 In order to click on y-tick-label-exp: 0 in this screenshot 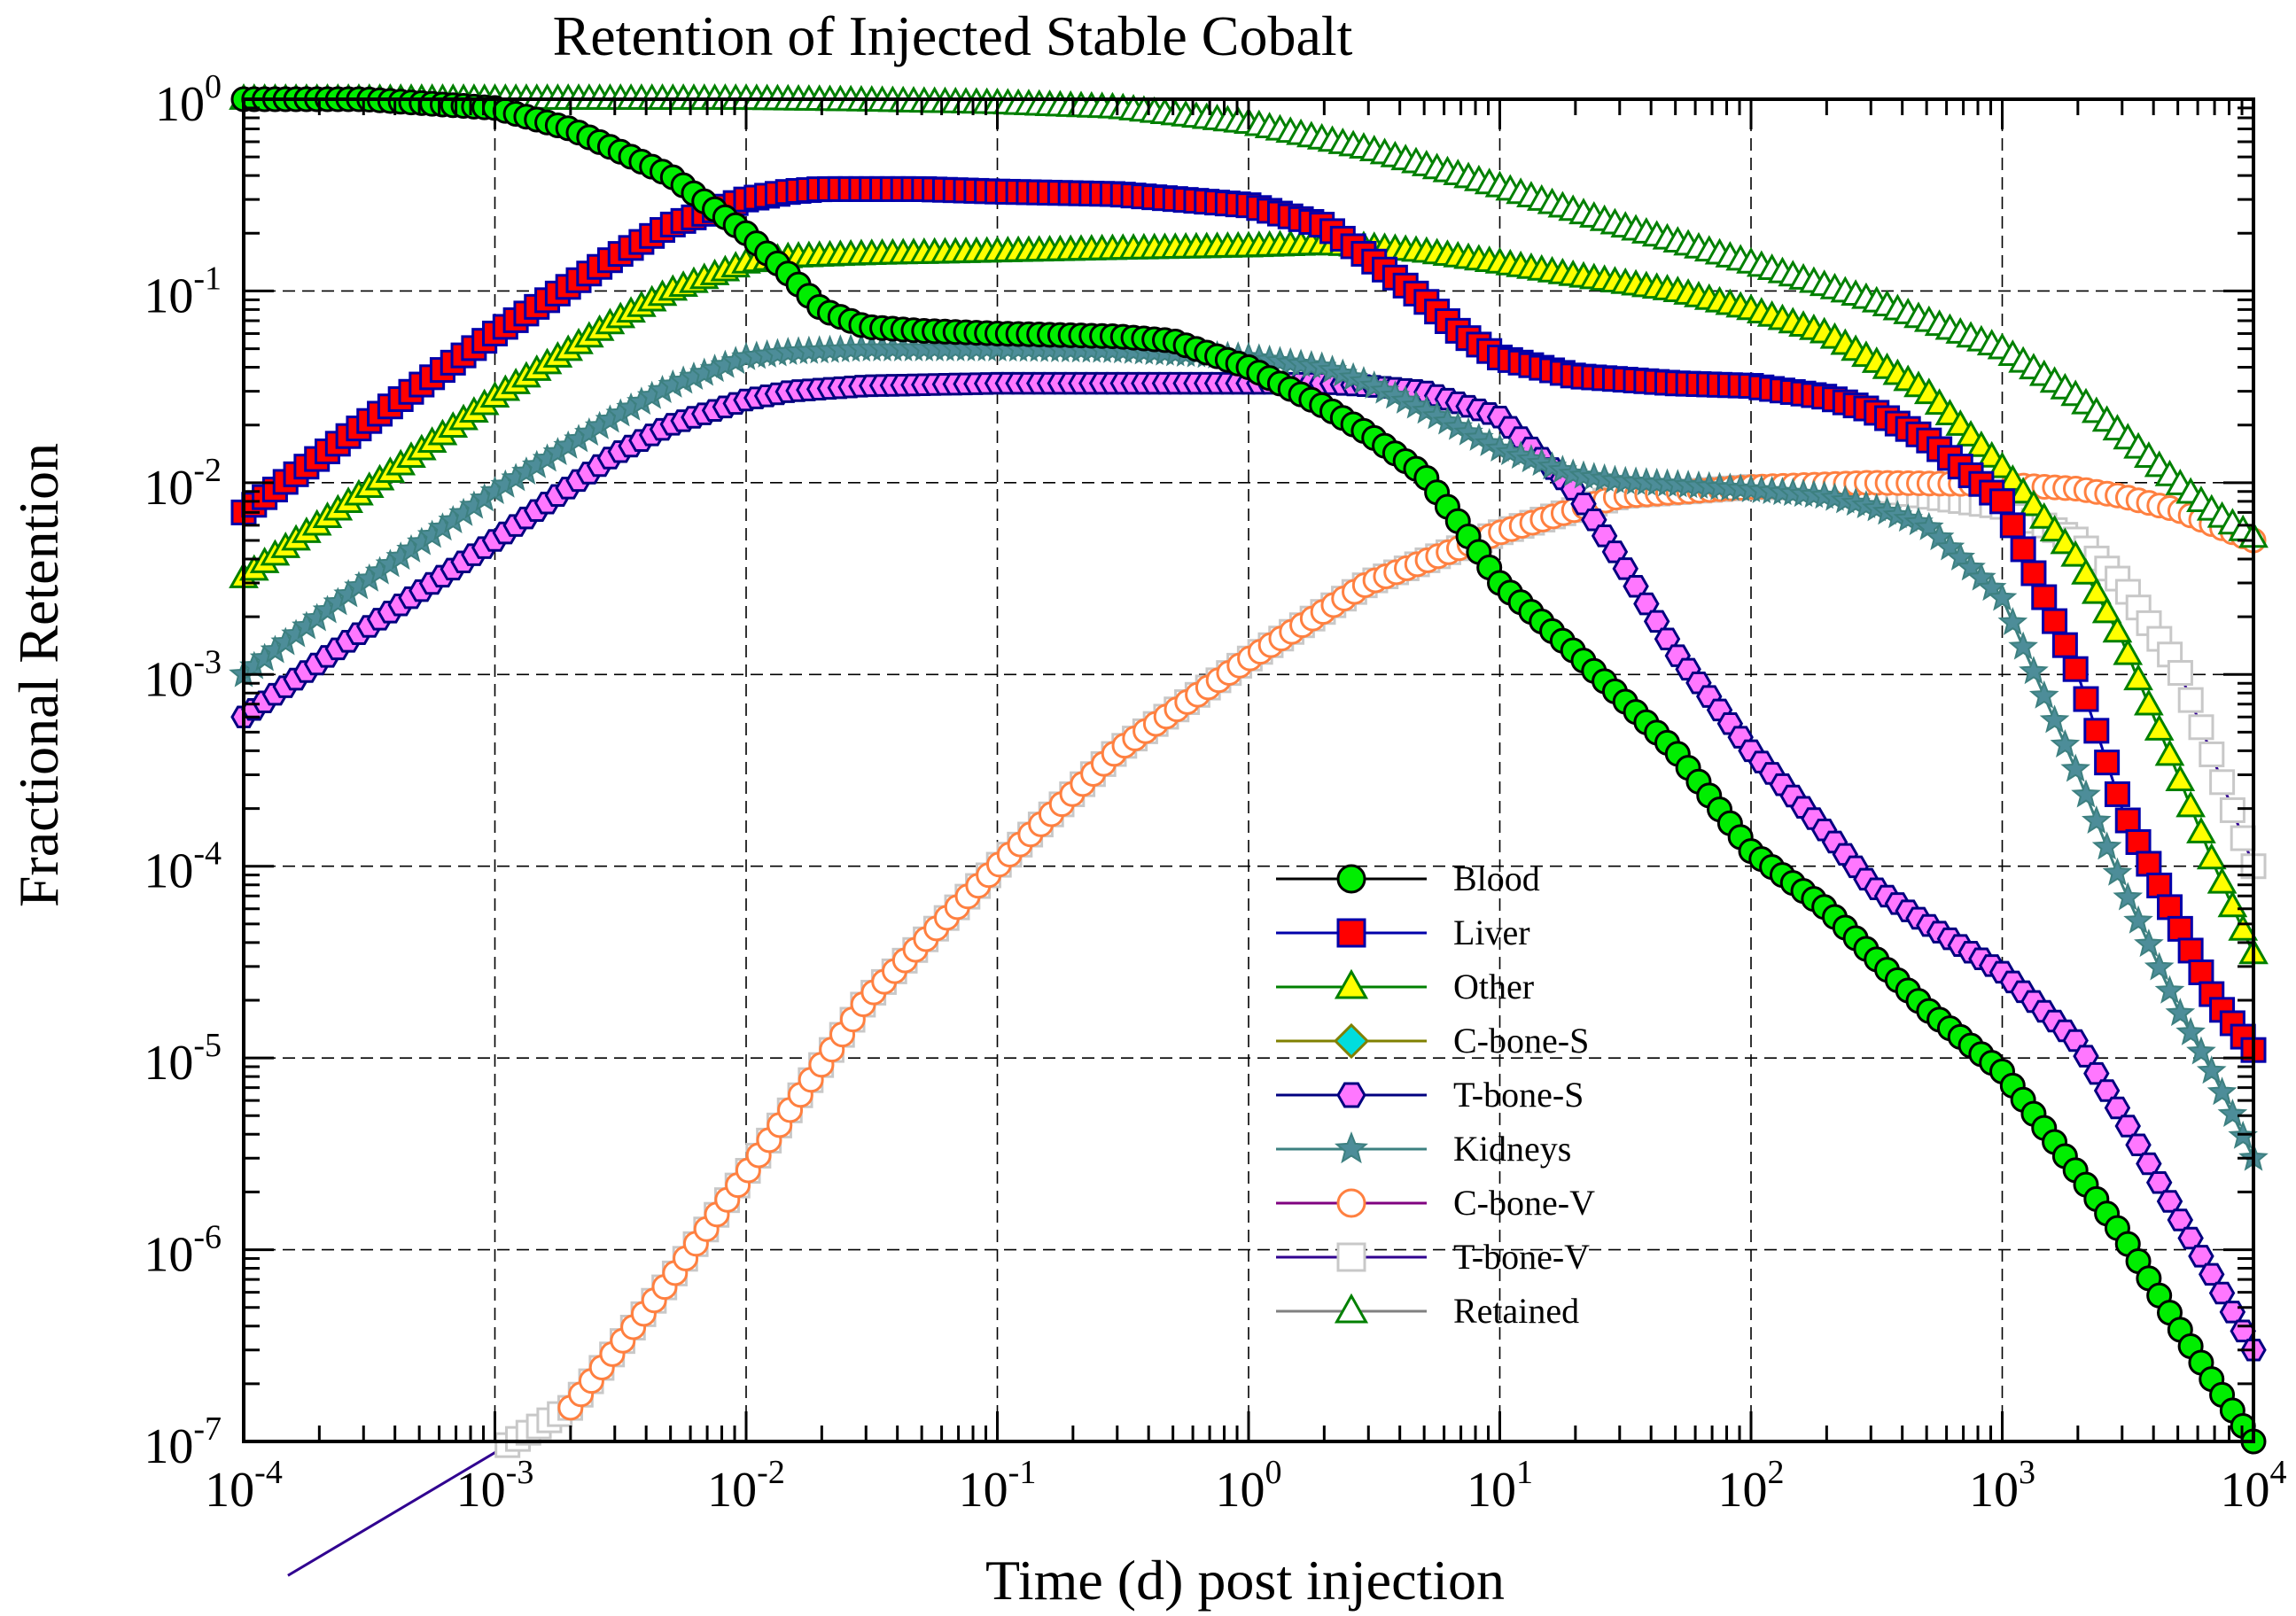, I will do `click(213, 86)`.